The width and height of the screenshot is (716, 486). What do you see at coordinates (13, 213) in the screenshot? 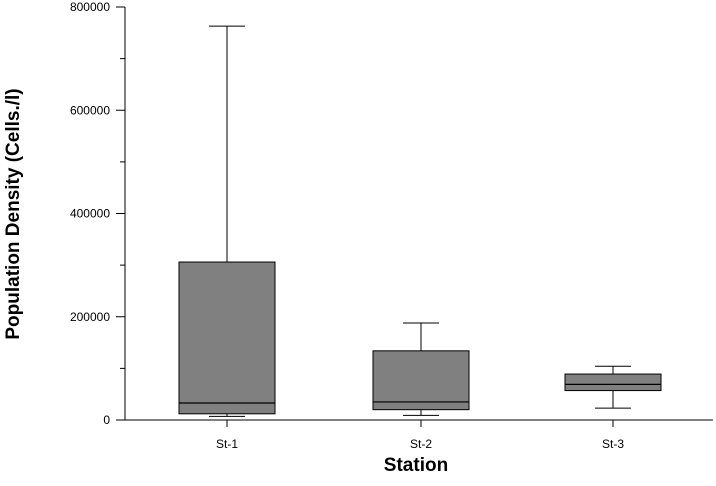
I see `y-axis-title: Population Density (Cells./l)` at bounding box center [13, 213].